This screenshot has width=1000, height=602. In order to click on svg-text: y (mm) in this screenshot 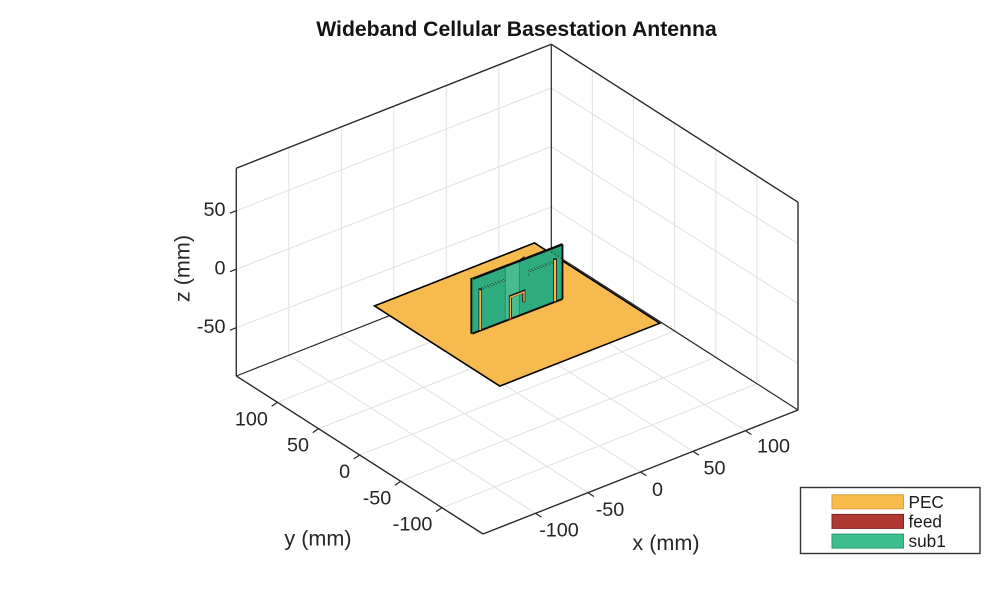, I will do `click(317, 538)`.